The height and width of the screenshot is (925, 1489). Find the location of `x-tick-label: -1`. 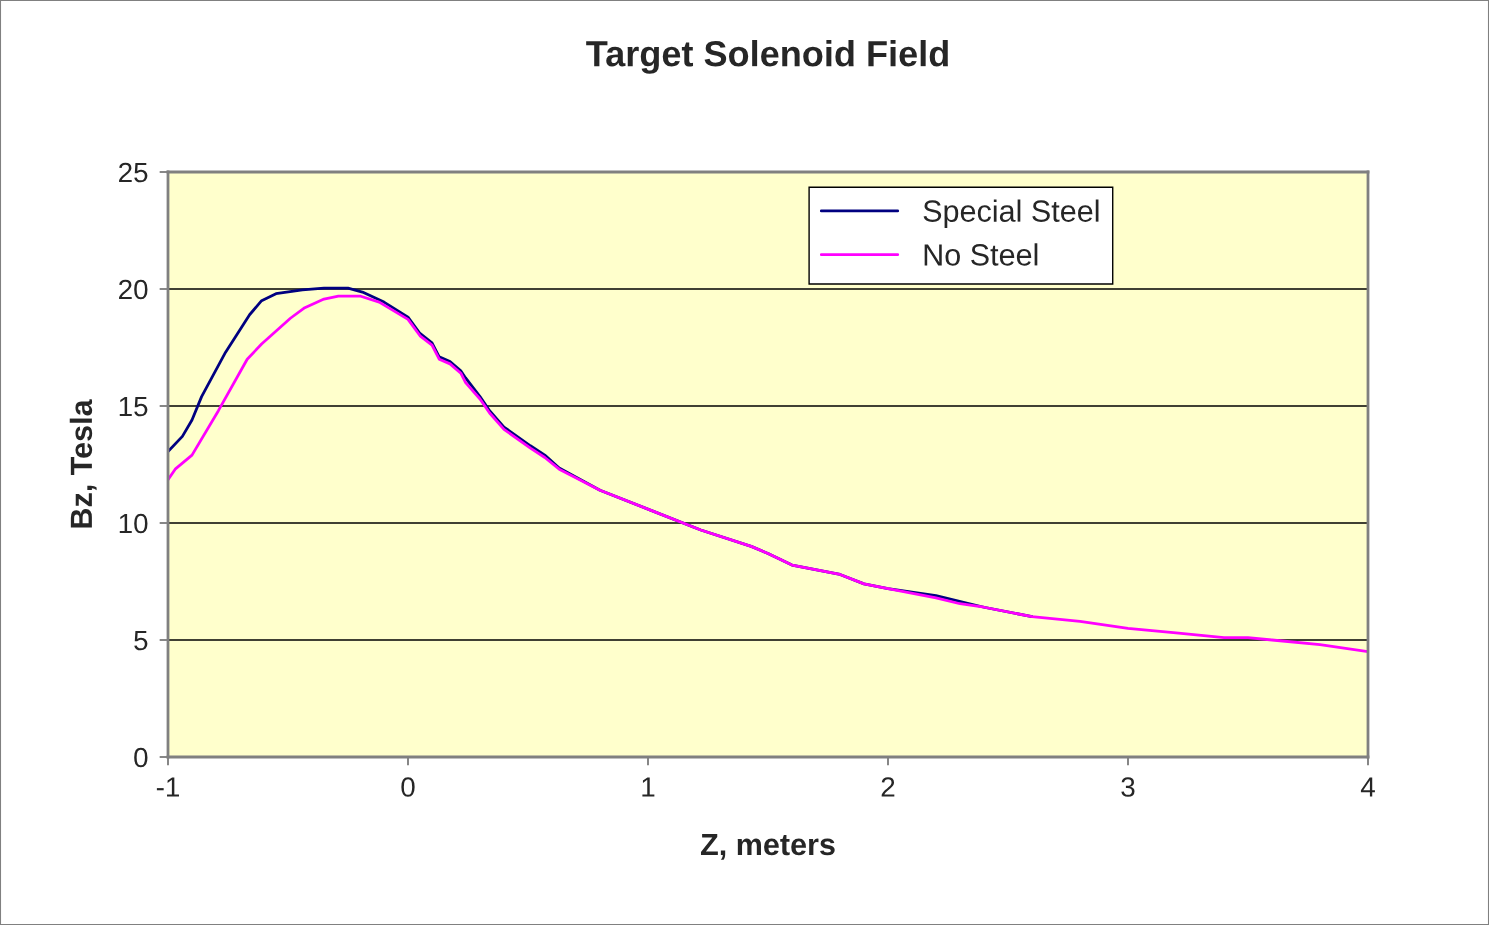

x-tick-label: -1 is located at coordinates (167, 787).